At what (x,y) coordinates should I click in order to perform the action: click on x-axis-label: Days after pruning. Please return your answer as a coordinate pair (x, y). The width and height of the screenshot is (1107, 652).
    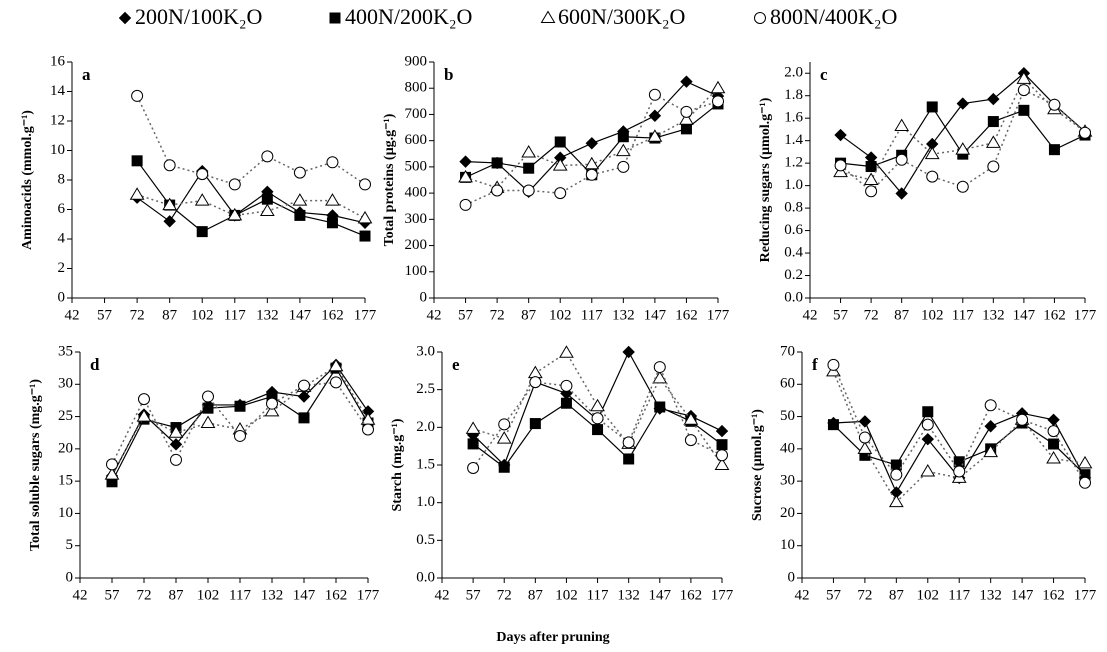
    Looking at the image, I should click on (552, 637).